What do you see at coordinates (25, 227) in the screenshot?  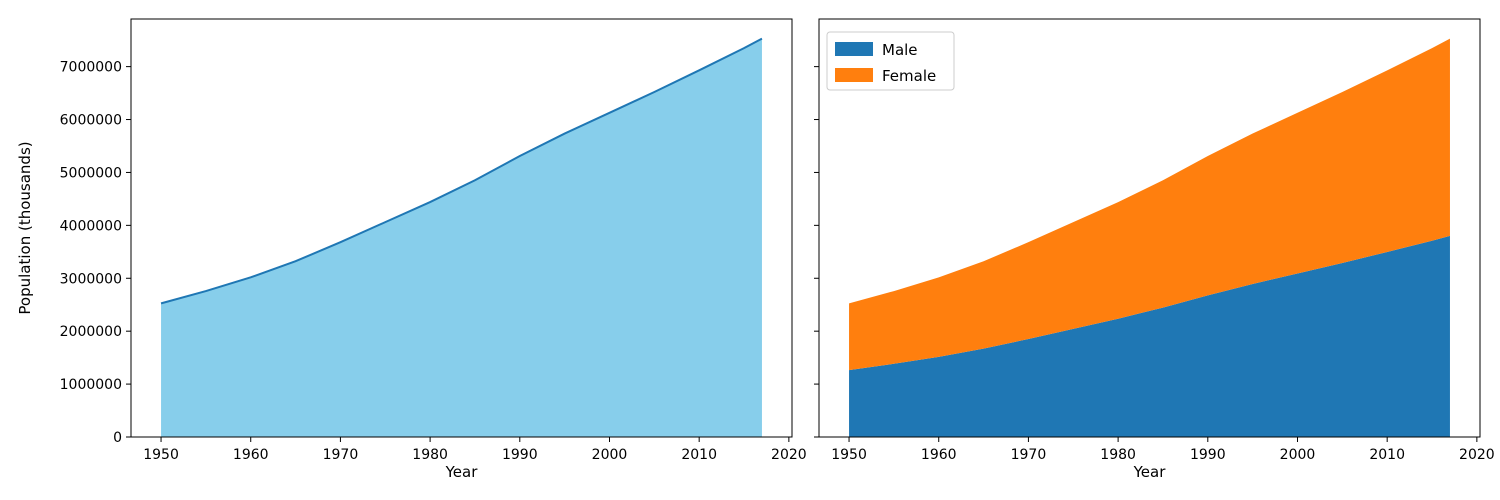 I see `y-axis-label: Population (thousands)` at bounding box center [25, 227].